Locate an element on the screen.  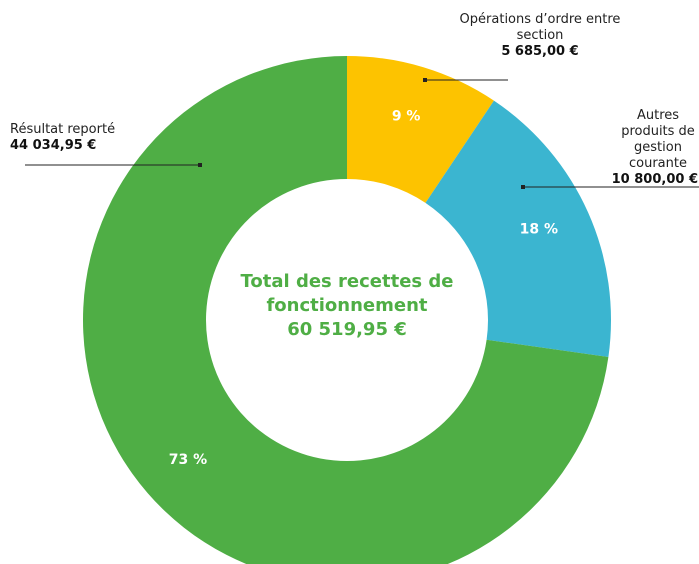
percentage-label: 73 % is located at coordinates (188, 460).